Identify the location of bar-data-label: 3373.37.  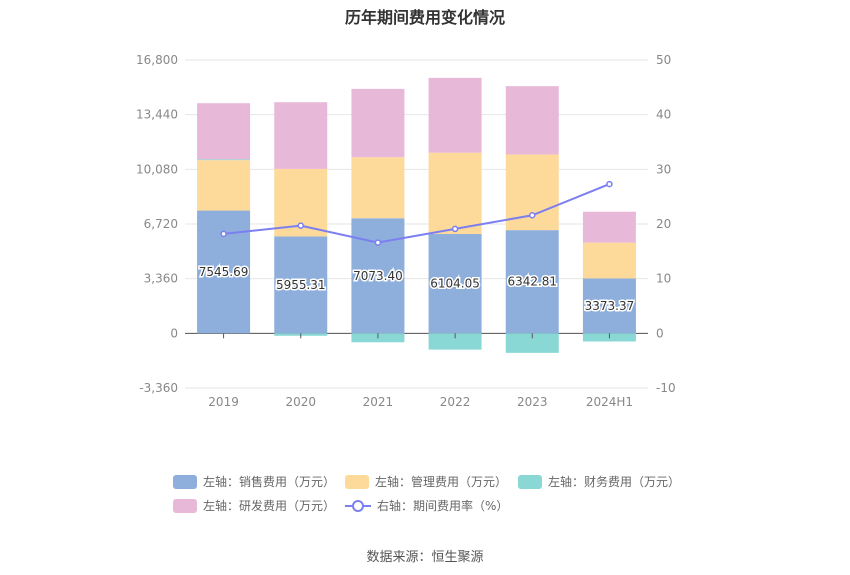
(610, 306).